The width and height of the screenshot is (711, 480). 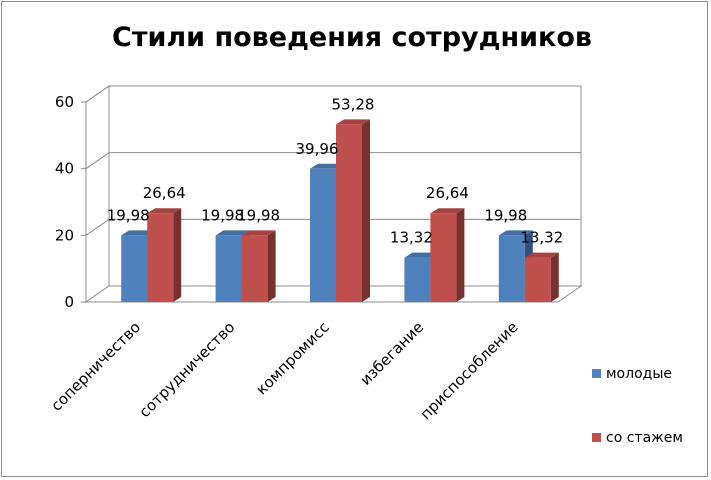 I want to click on legend-item: со стажем, so click(x=637, y=438).